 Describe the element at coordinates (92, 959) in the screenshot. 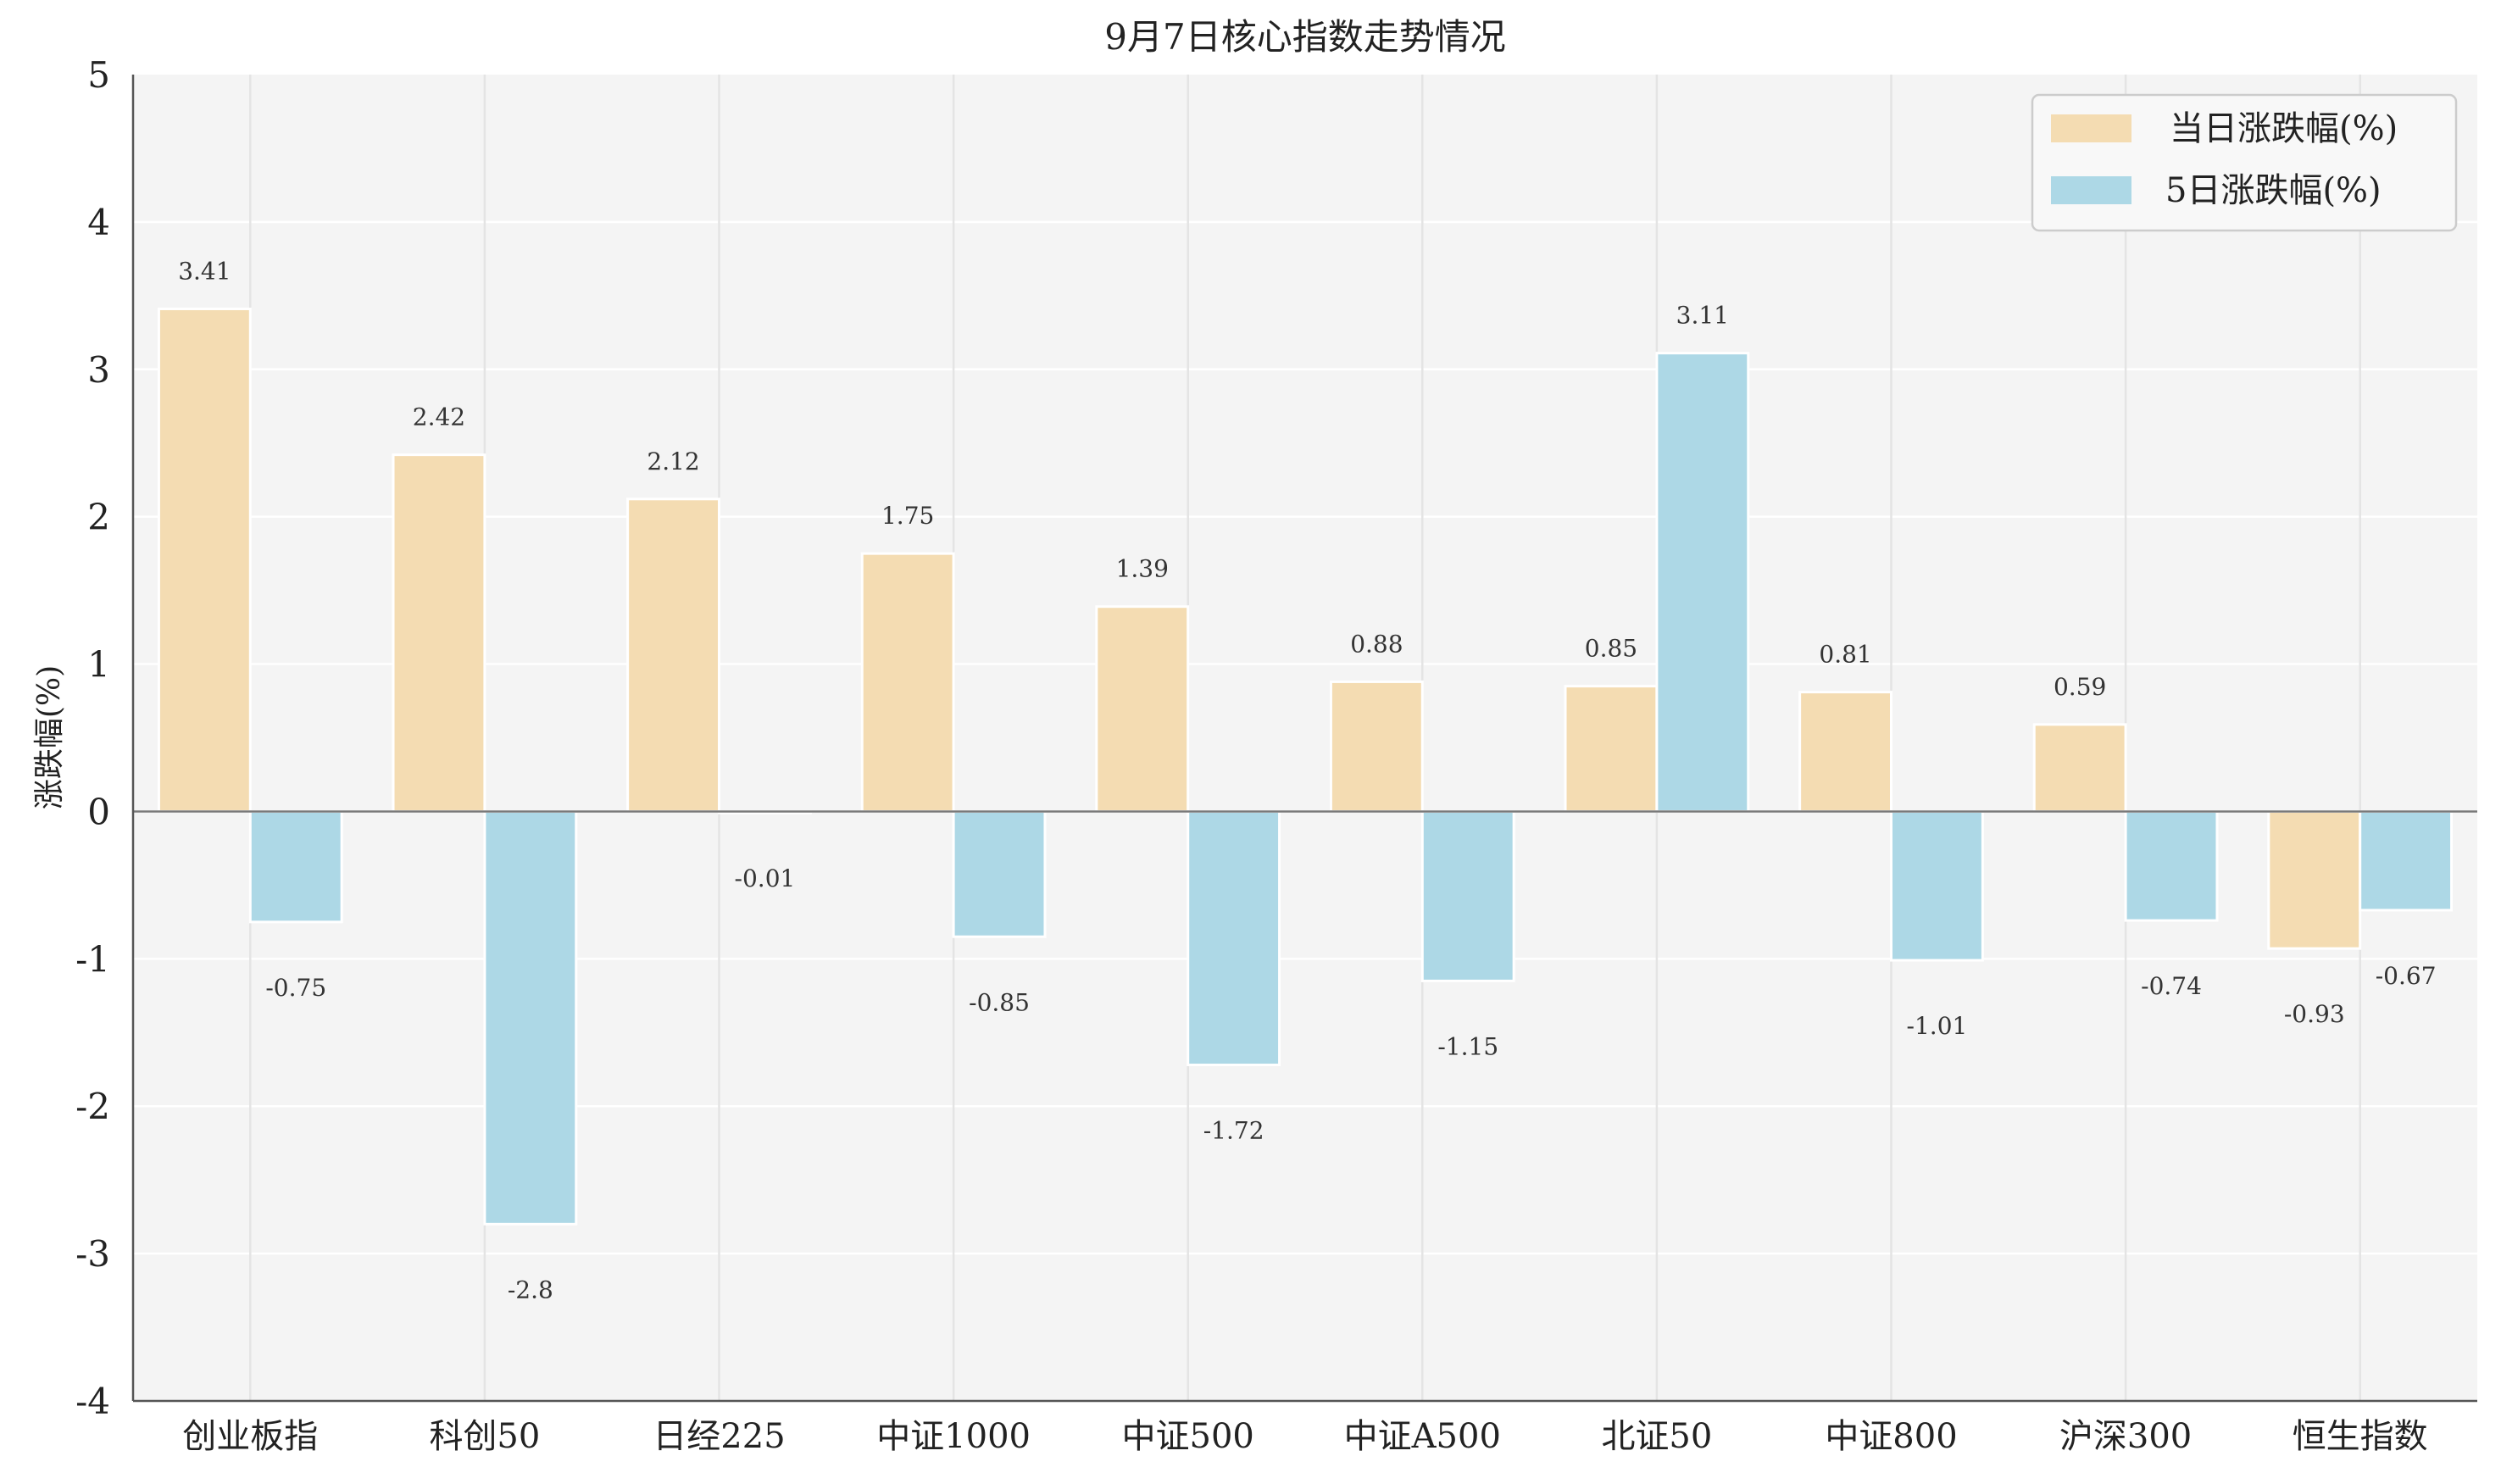

I see `y-tick-label: -1` at that location.